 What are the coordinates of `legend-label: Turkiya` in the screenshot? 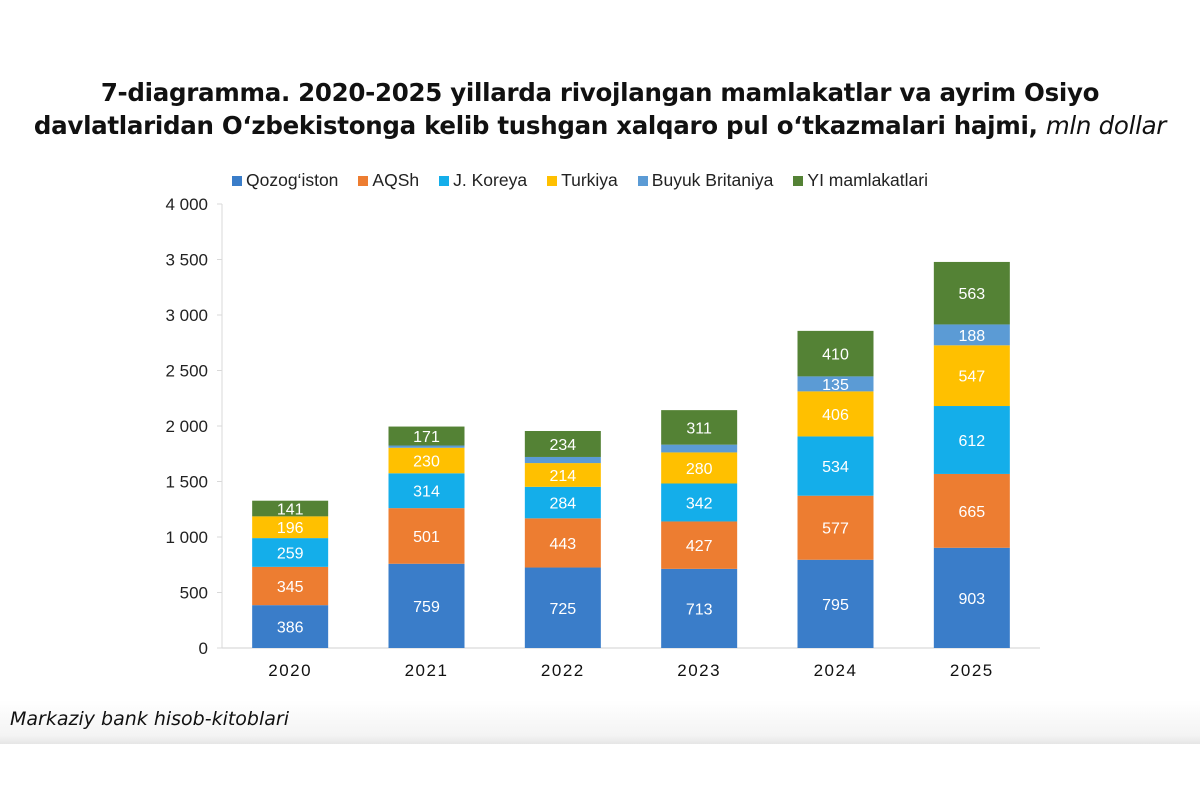 It's located at (589, 180).